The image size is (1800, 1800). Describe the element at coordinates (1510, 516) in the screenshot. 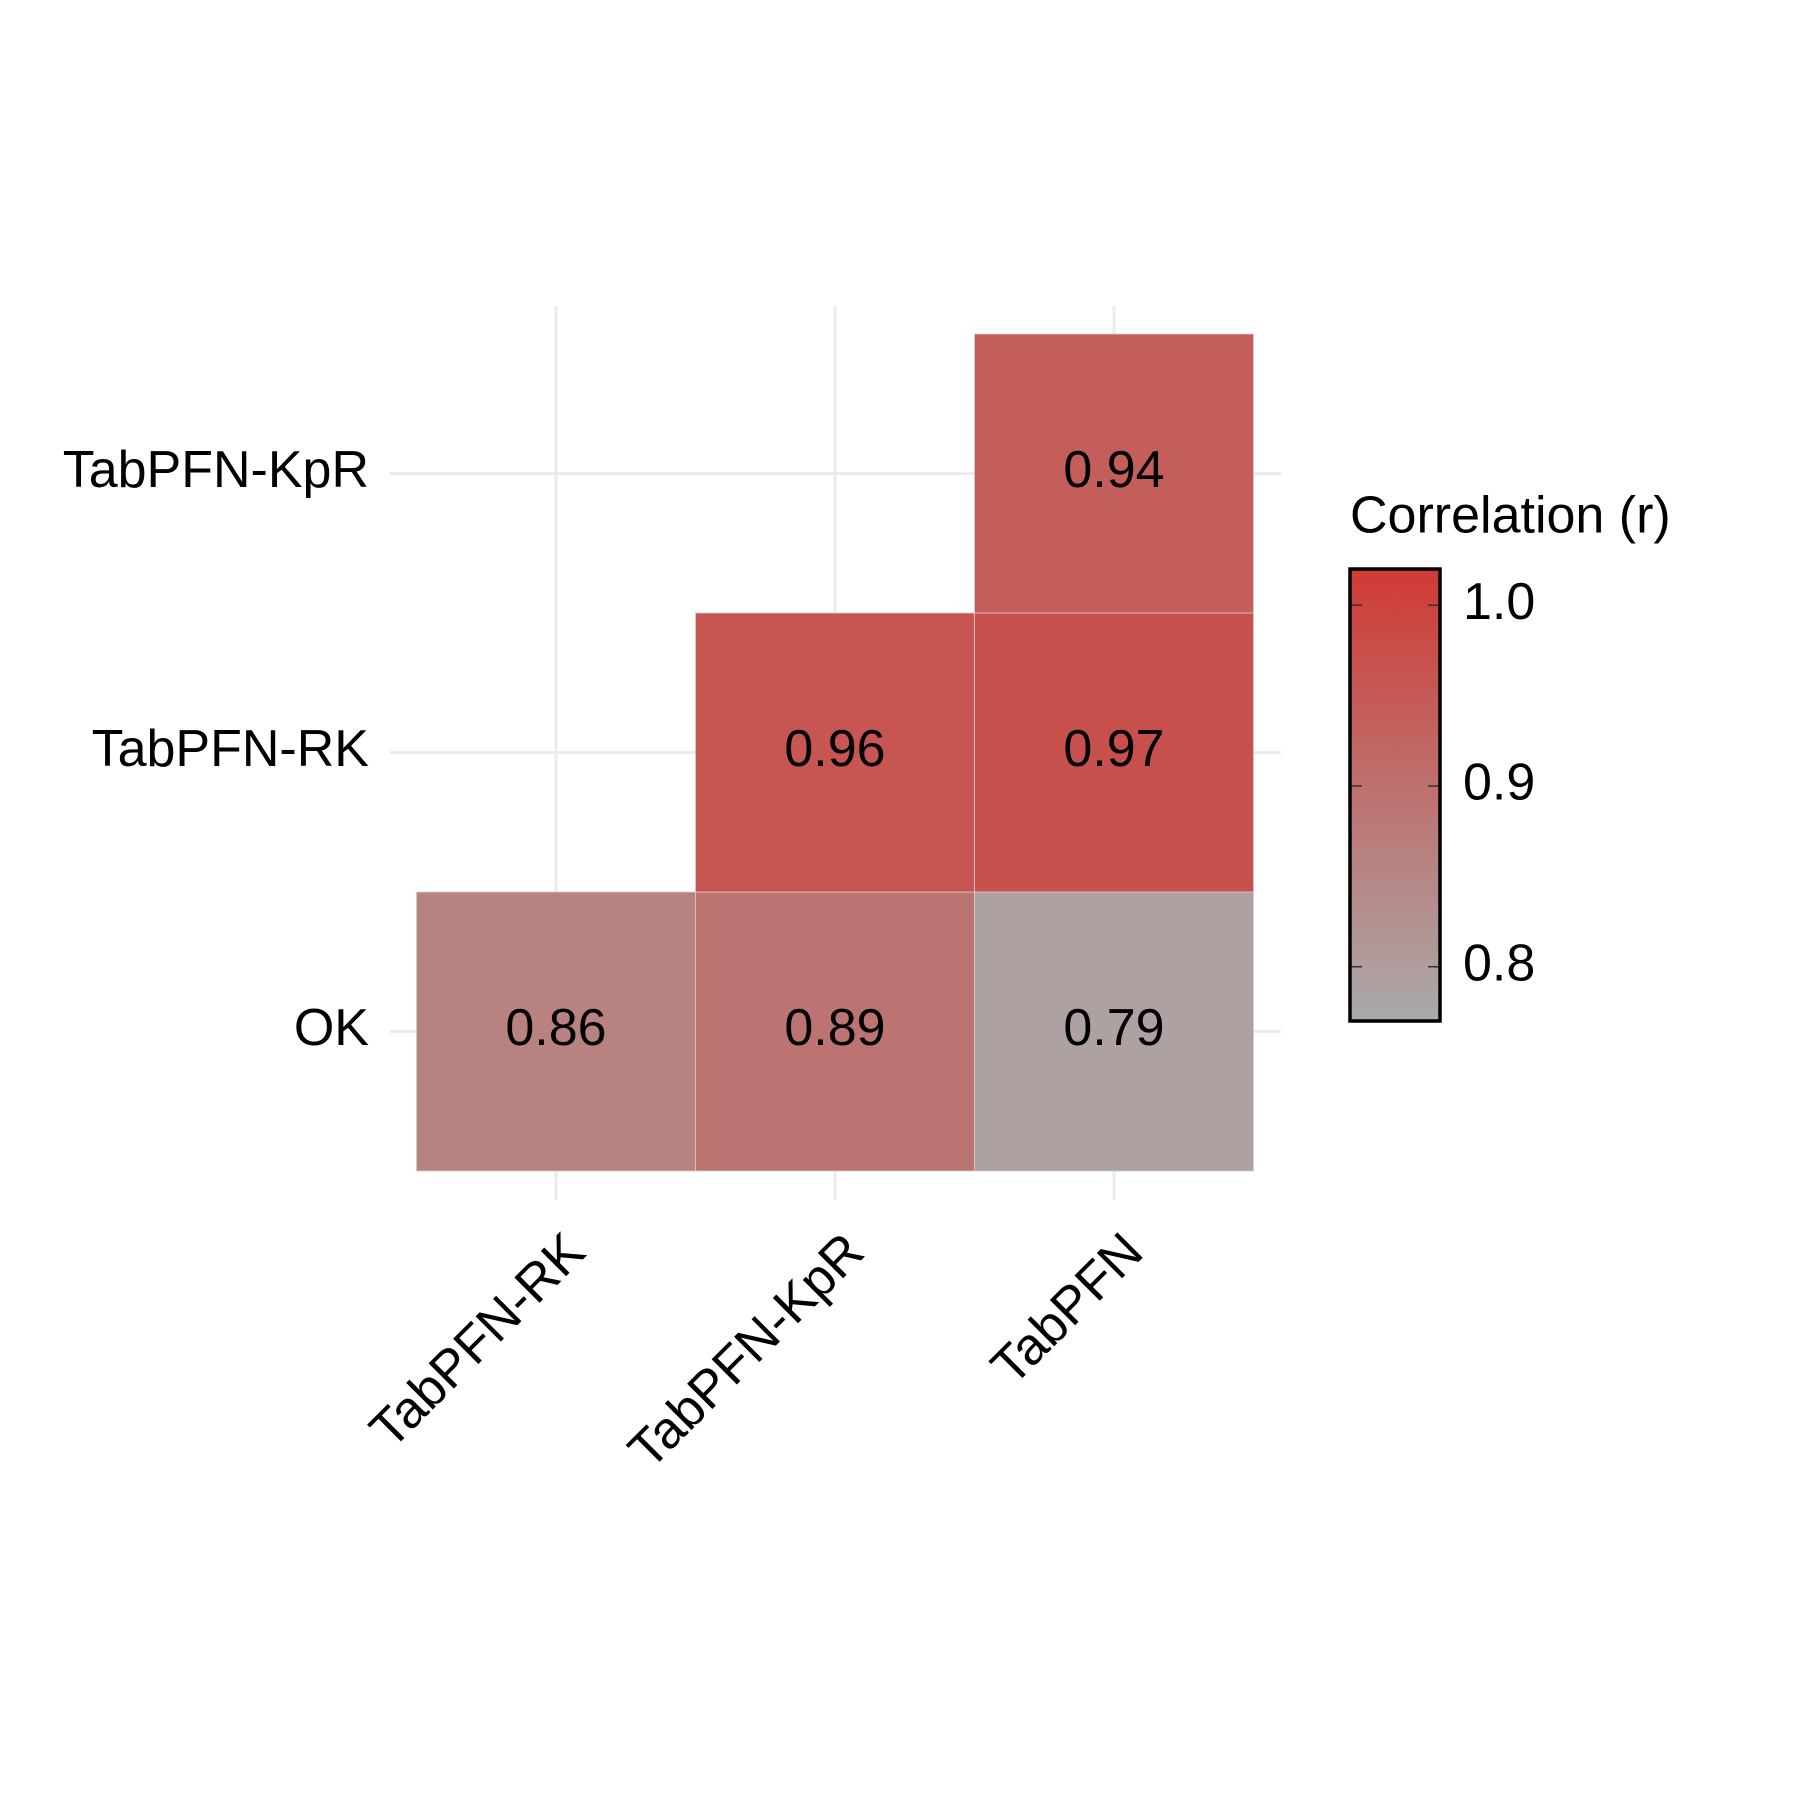

I see `legend-title: Correlation (r)` at that location.